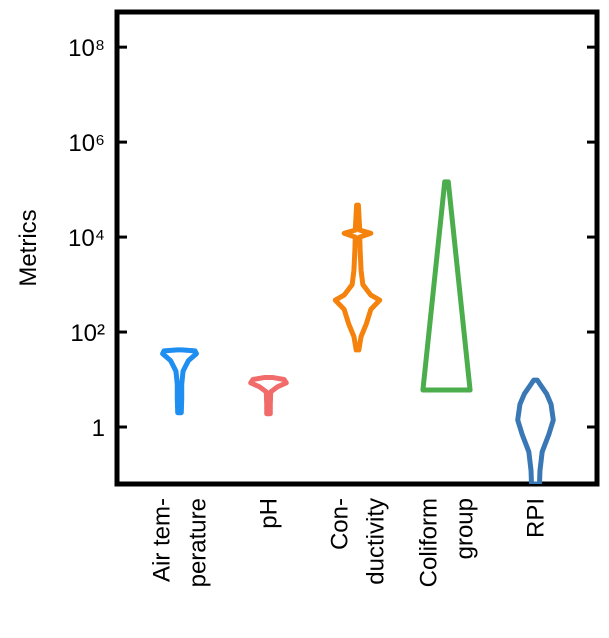 Image resolution: width=609 pixels, height=638 pixels. I want to click on x-tick-label: perature, so click(198, 542).